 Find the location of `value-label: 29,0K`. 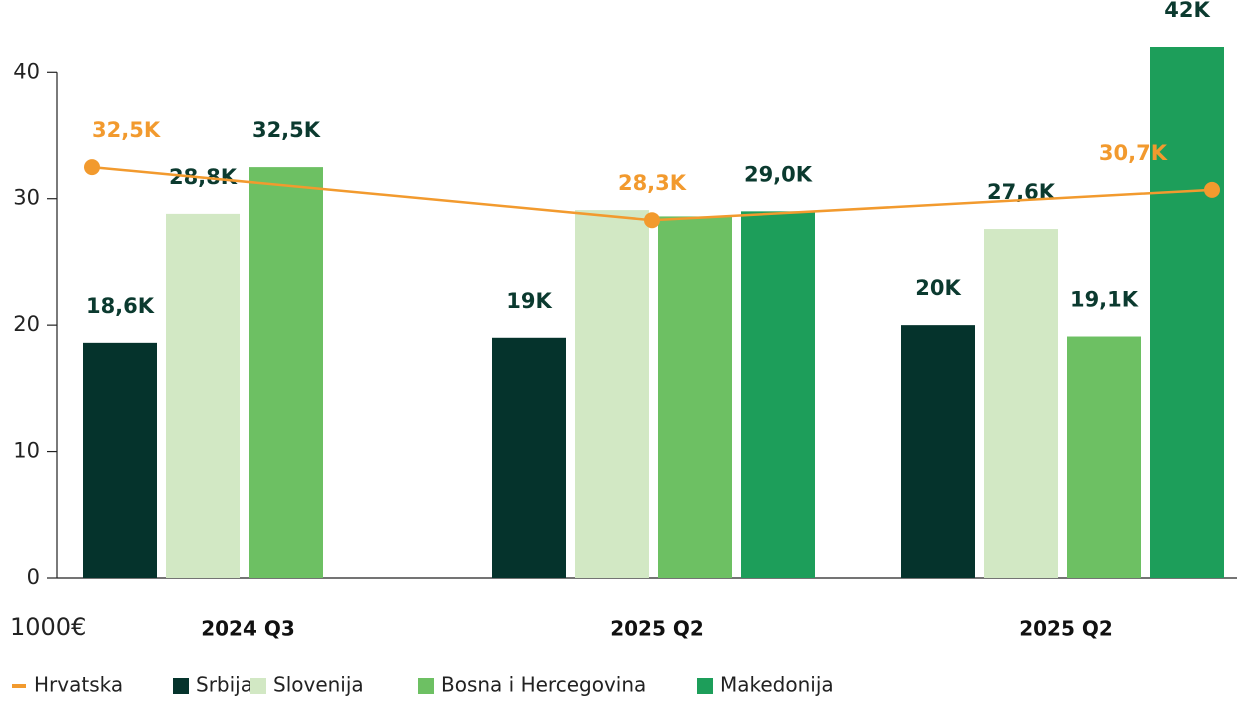

value-label: 29,0K is located at coordinates (778, 174).